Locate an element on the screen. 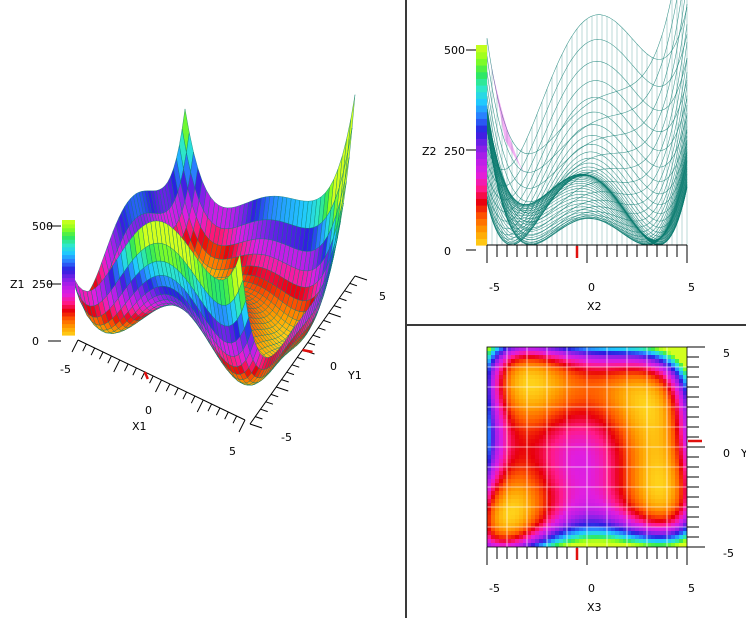 The image size is (746, 618). y1-axis-tick is located at coordinates (361, 278).